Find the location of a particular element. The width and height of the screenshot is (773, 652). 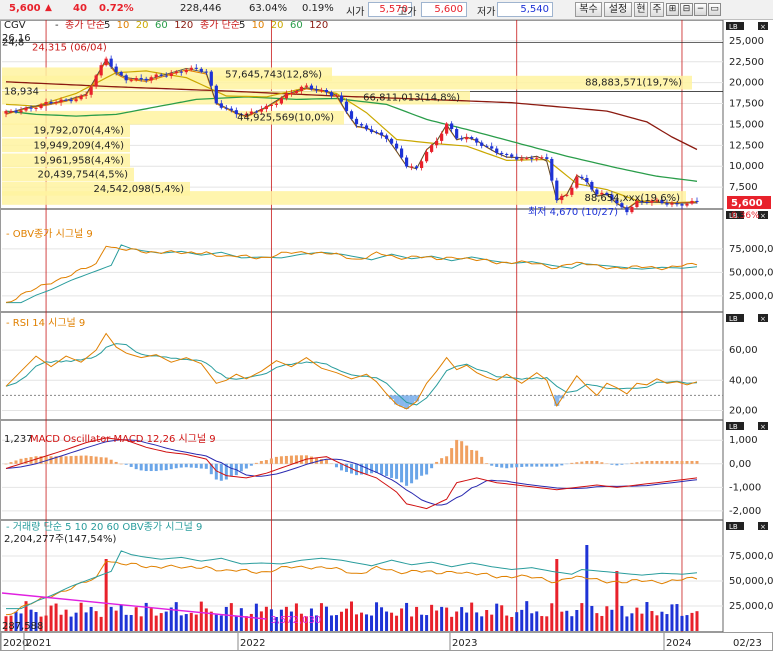

volume-value: 228,446 is located at coordinates (201, 8).